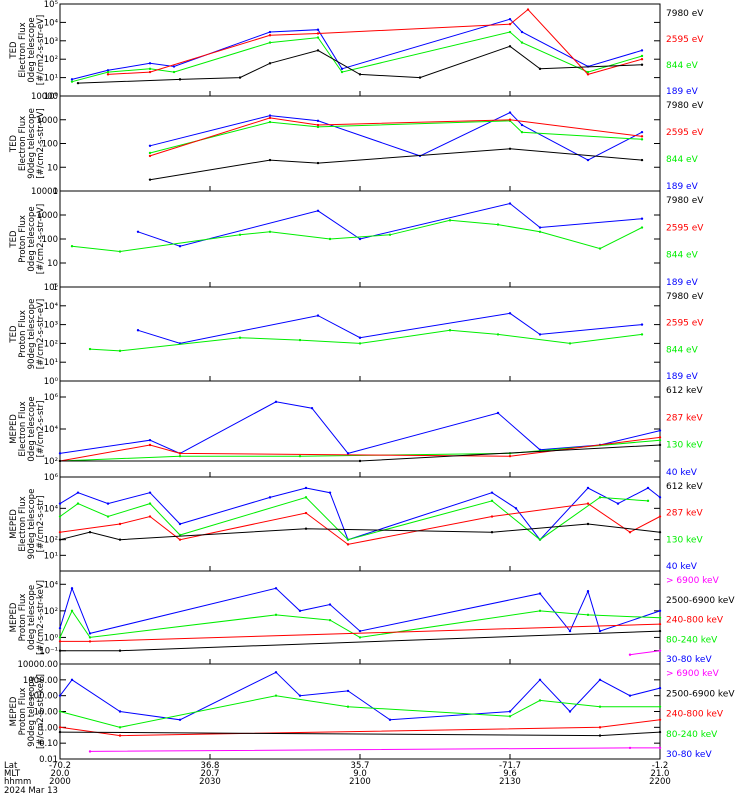 This screenshot has height=800, width=750. I want to click on x-tick-label-mlt: 9.0, so click(360, 774).